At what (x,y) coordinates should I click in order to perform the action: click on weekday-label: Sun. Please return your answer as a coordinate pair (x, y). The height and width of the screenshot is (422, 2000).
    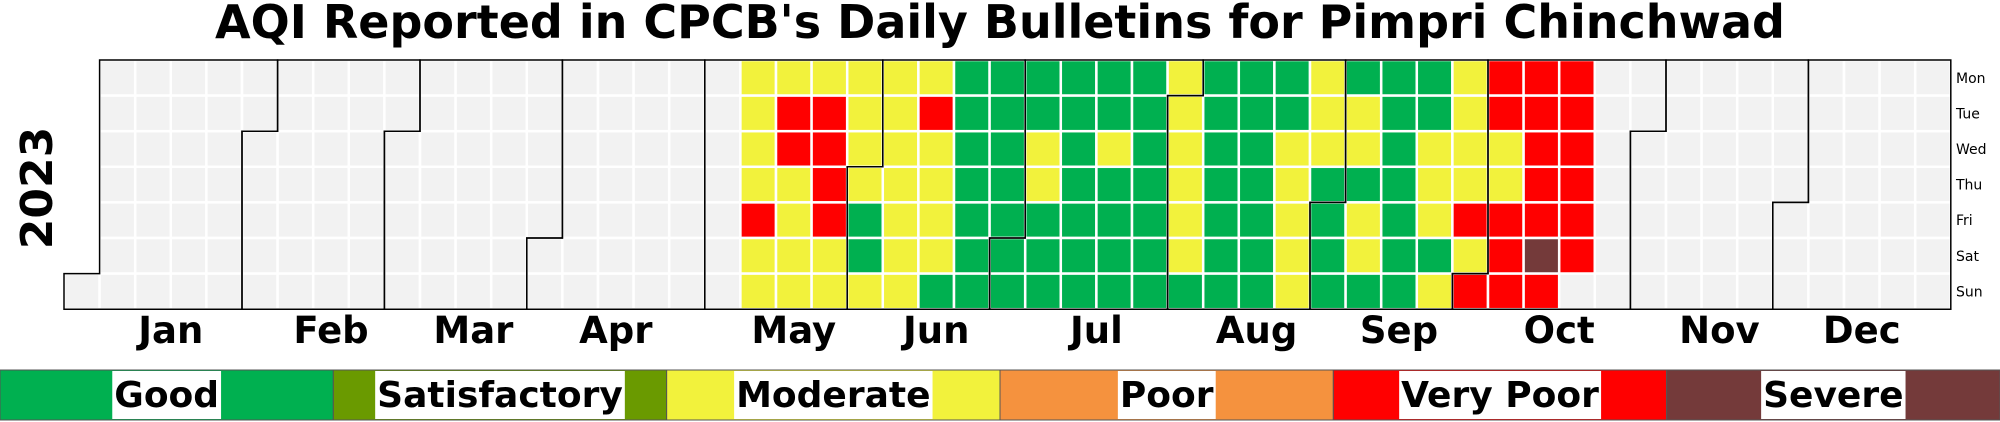
    Looking at the image, I should click on (1969, 292).